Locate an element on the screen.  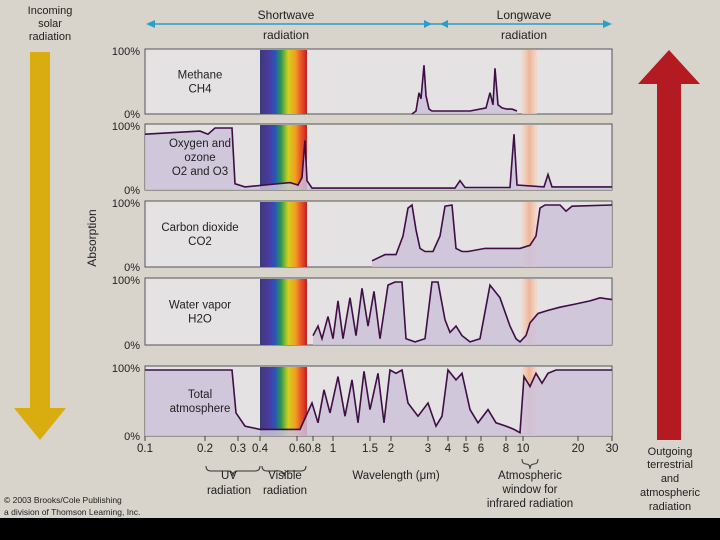
copyright-line-1: © 2003 Brooks/Cole Publishing is located at coordinates (63, 500).